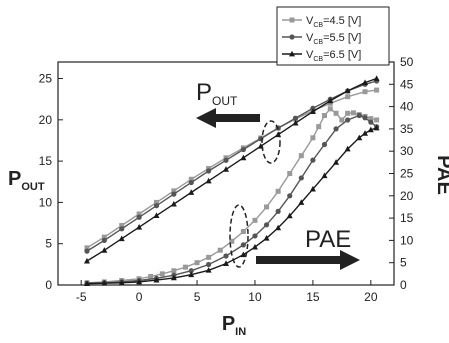 The height and width of the screenshot is (343, 449). I want to click on pae-arrow-head, so click(350, 260).